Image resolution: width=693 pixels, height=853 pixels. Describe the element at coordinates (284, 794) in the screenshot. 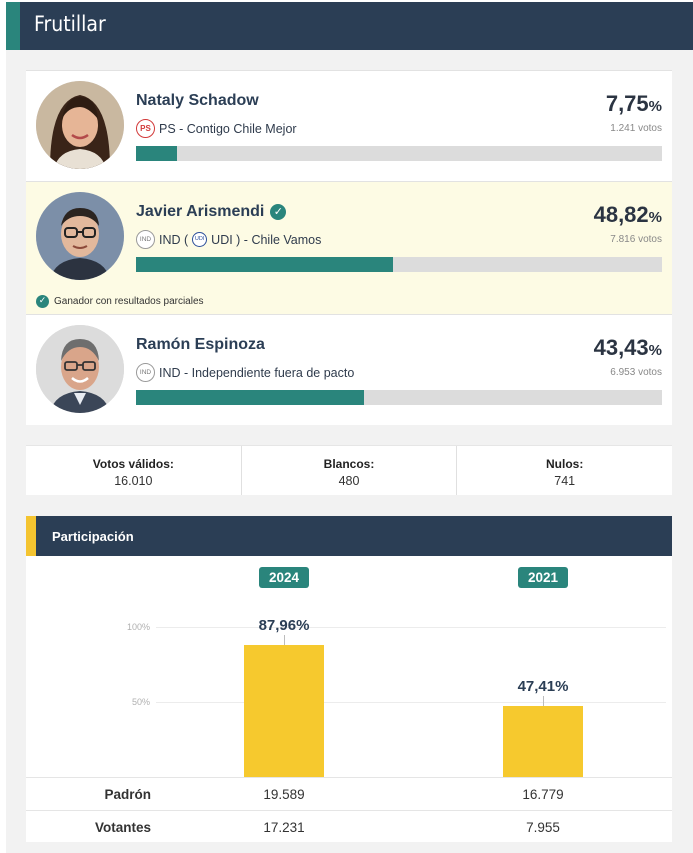

I see `padron-2024: 19.589` at that location.